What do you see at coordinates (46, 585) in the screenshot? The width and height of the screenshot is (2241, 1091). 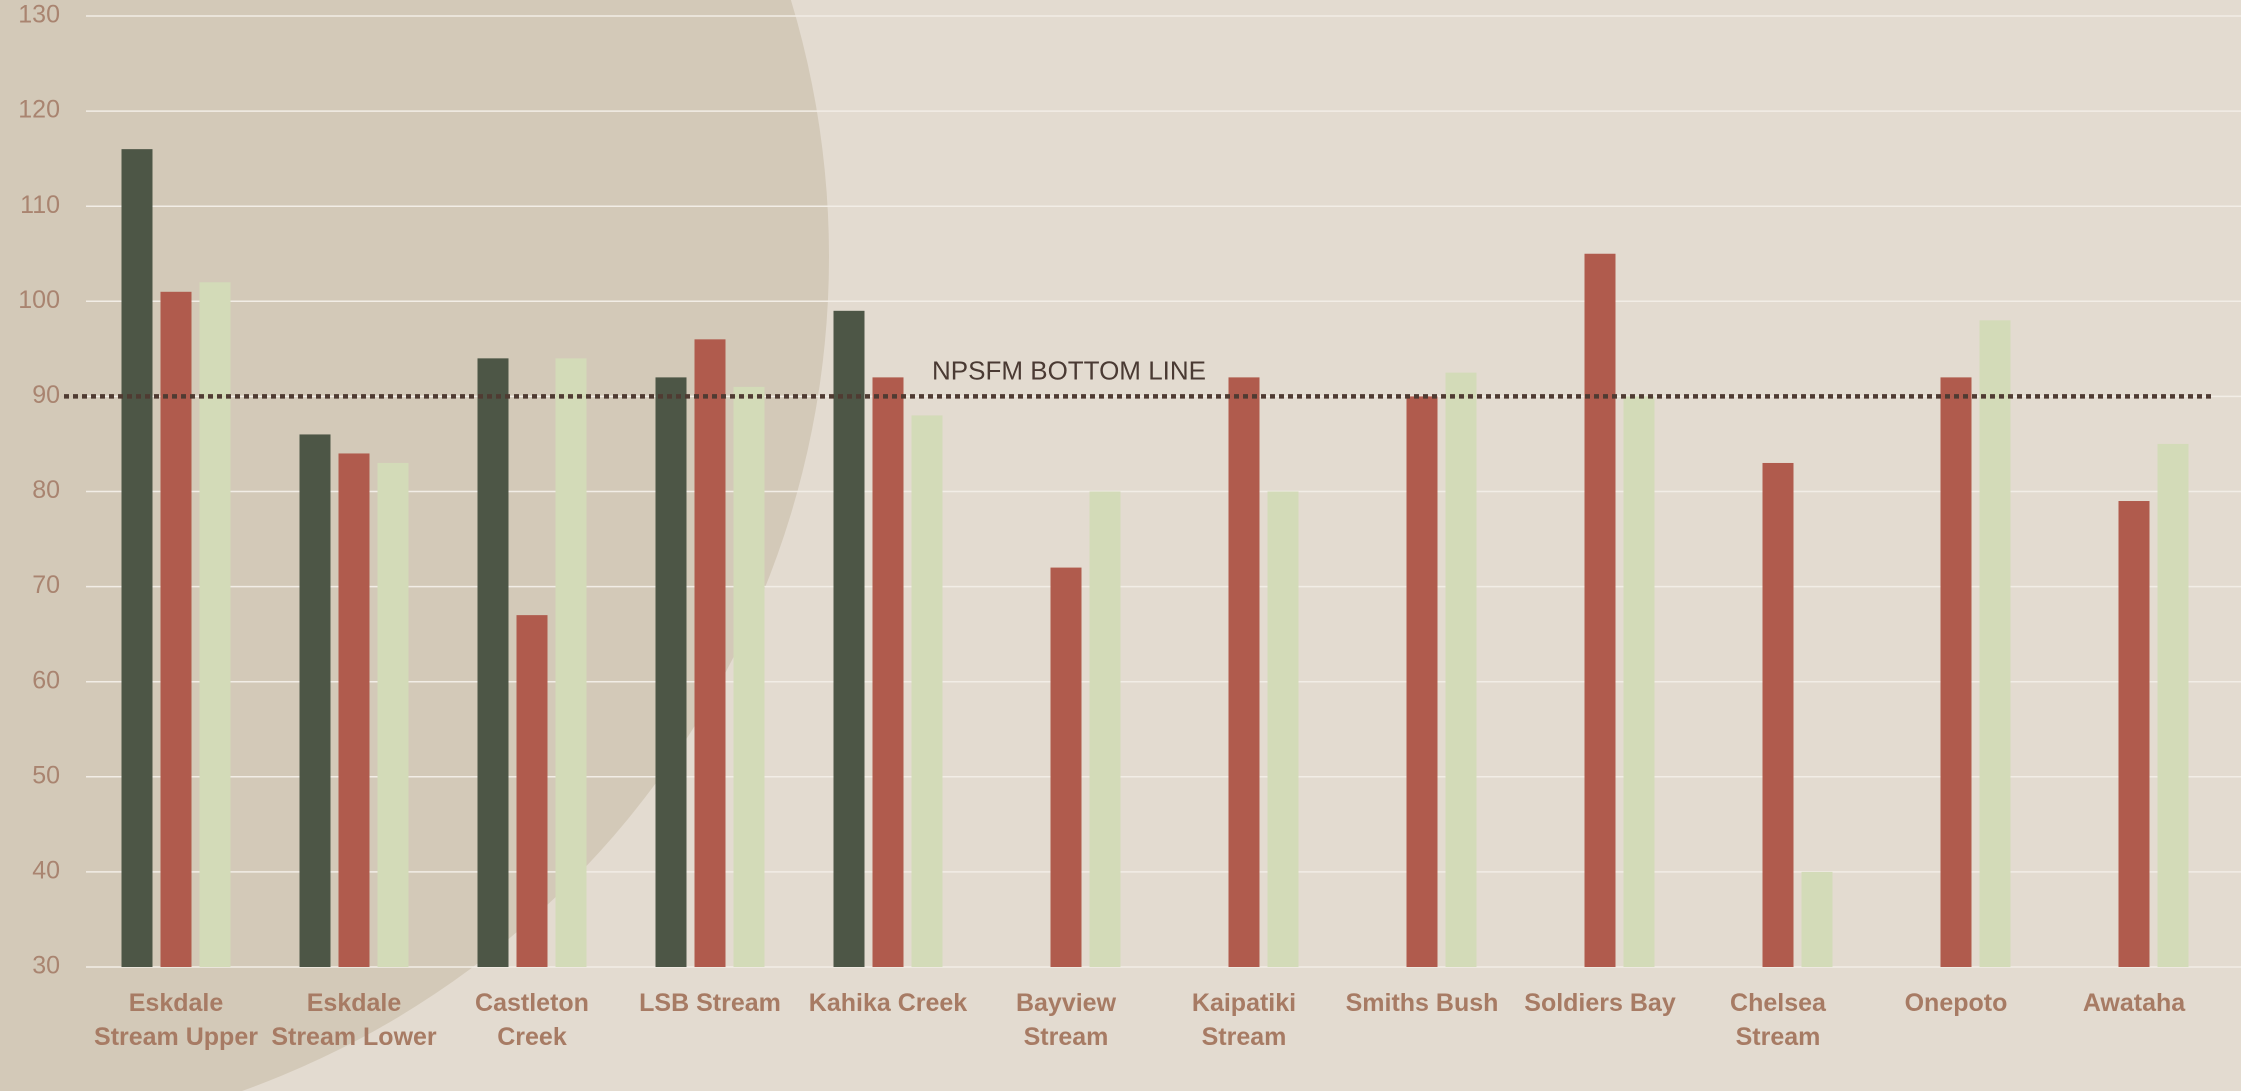 I see `y-tick-label: 70` at bounding box center [46, 585].